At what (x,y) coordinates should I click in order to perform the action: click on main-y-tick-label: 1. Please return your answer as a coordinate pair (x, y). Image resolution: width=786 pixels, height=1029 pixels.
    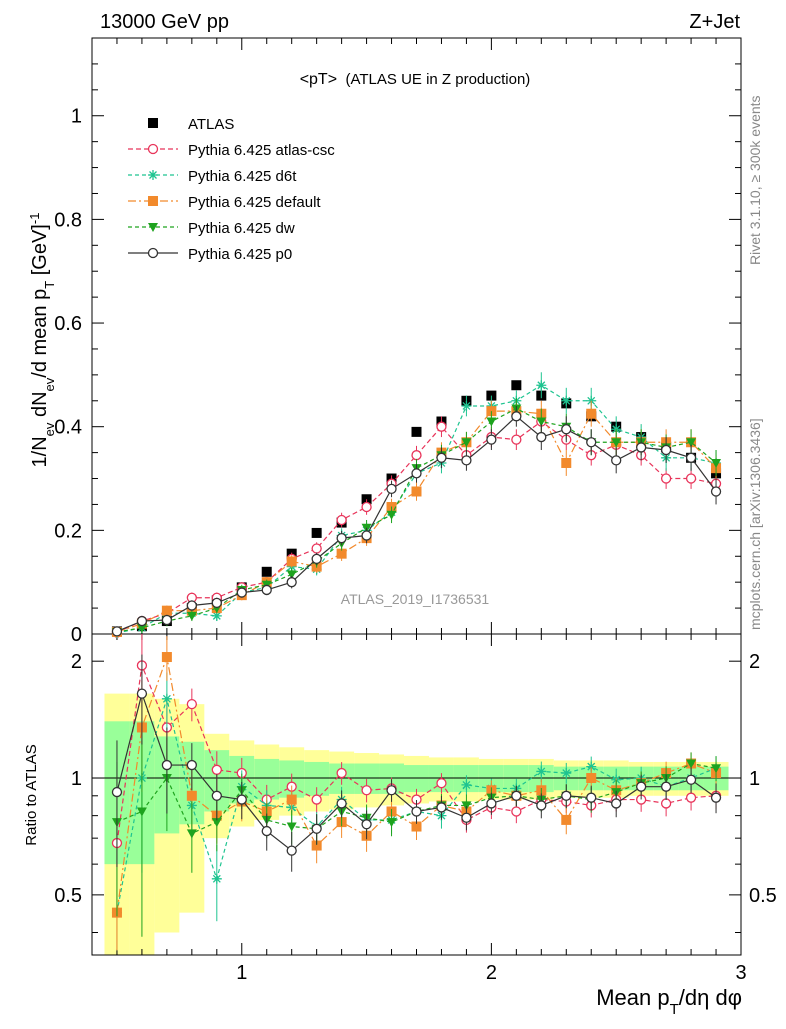
    Looking at the image, I should click on (76, 117).